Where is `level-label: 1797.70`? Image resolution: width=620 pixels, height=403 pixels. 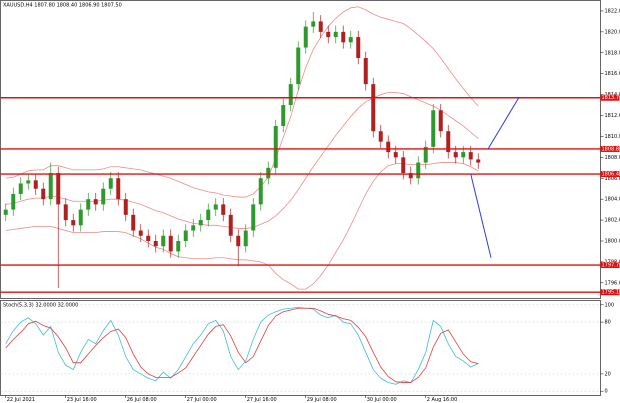 level-label: 1797.70 is located at coordinates (611, 266).